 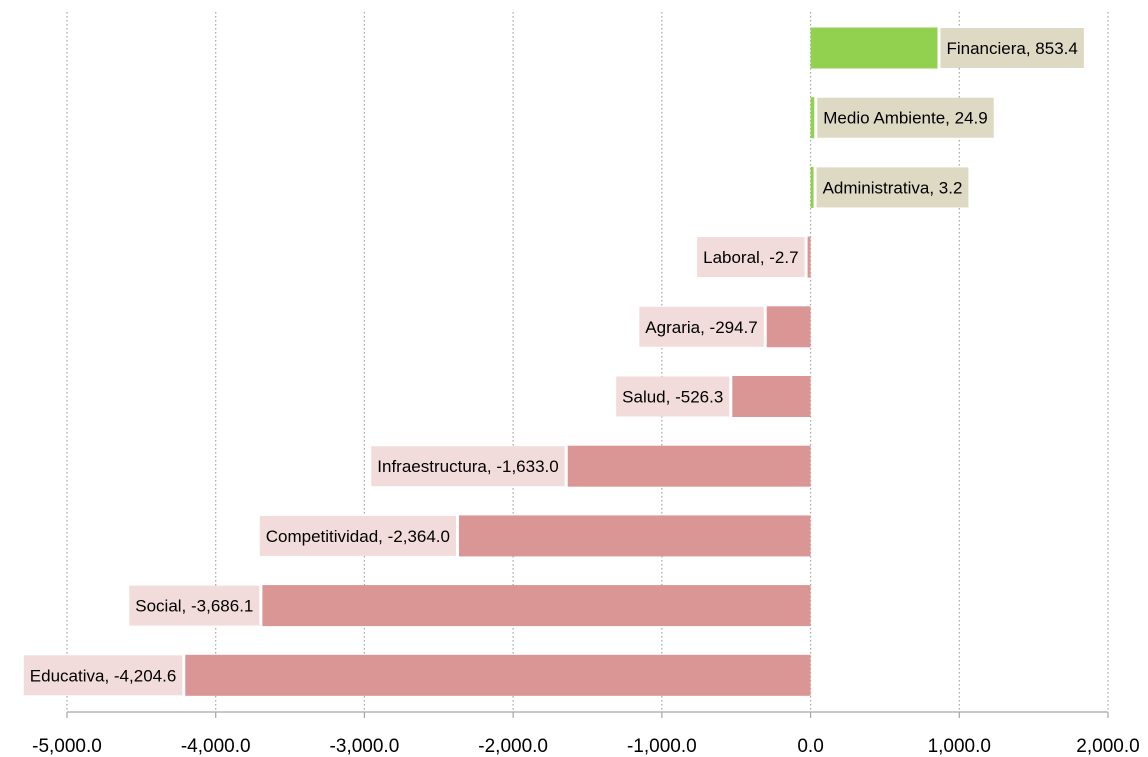 I want to click on data-label: Social, -3,686.1, so click(x=194, y=605).